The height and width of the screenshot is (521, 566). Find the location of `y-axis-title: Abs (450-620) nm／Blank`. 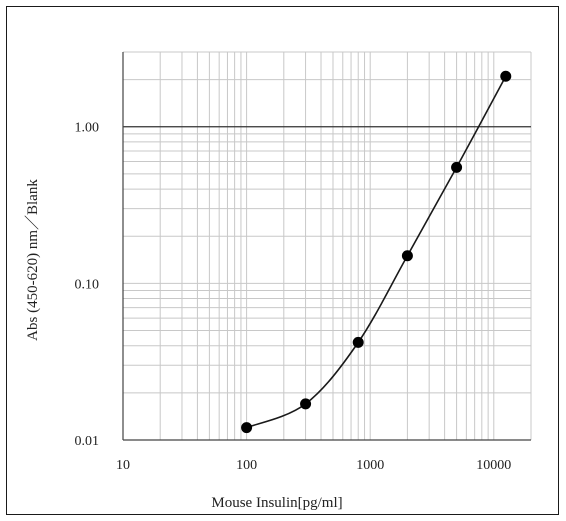

y-axis-title: Abs (450-620) nm／Blank is located at coordinates (32, 260).